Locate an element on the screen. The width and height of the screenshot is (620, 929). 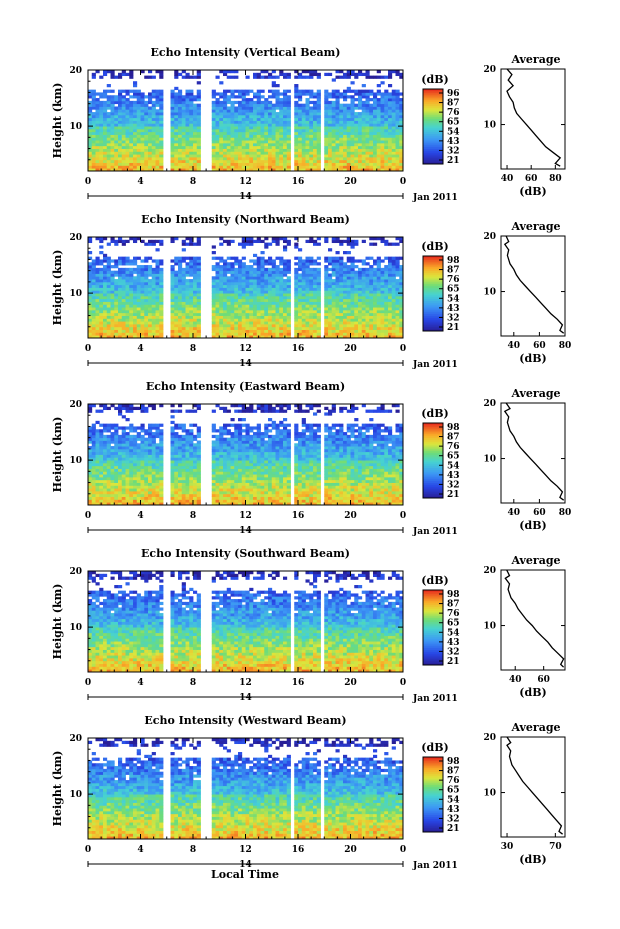
date-label: Jan 2011 is located at coordinates (435, 866).